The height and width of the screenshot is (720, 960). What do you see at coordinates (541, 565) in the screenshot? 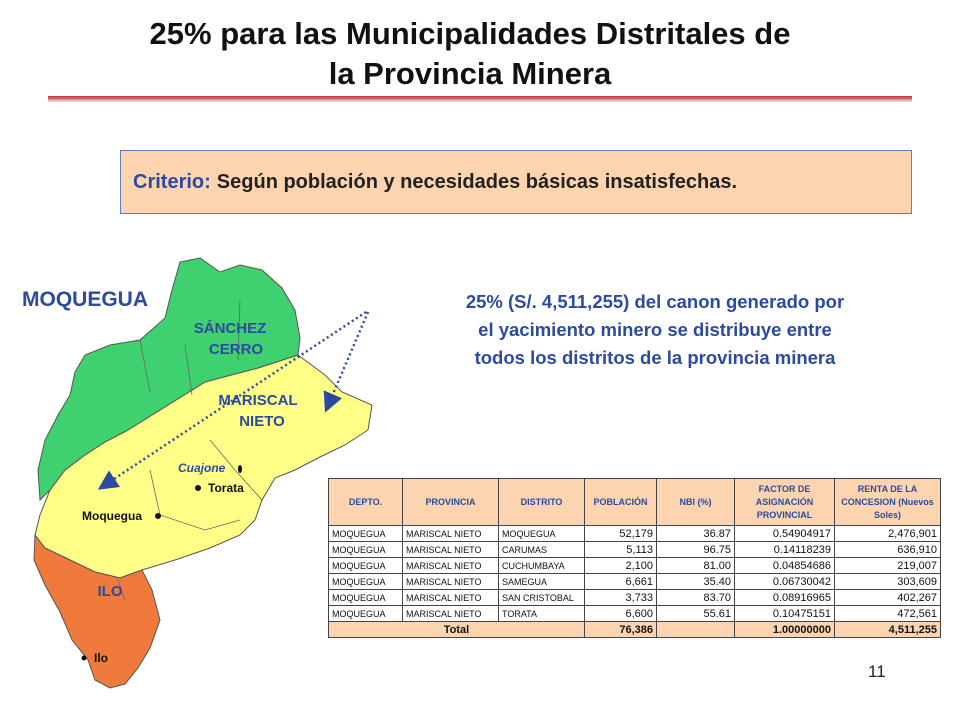
I see `cell-distrito: CUCHUMBAYA` at bounding box center [541, 565].